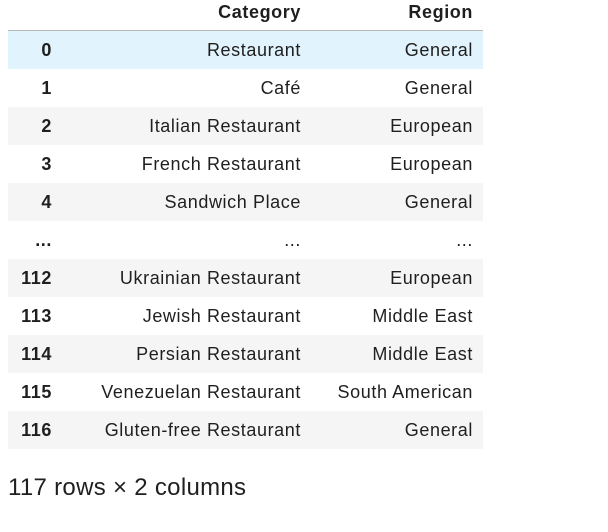  Describe the element at coordinates (221, 163) in the screenshot. I see `category-cell: French Restaurant` at that location.